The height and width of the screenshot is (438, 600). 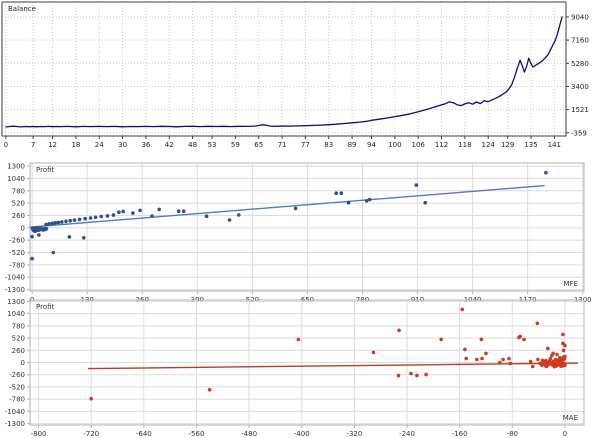 I want to click on x-tick-label: 30, so click(x=122, y=145).